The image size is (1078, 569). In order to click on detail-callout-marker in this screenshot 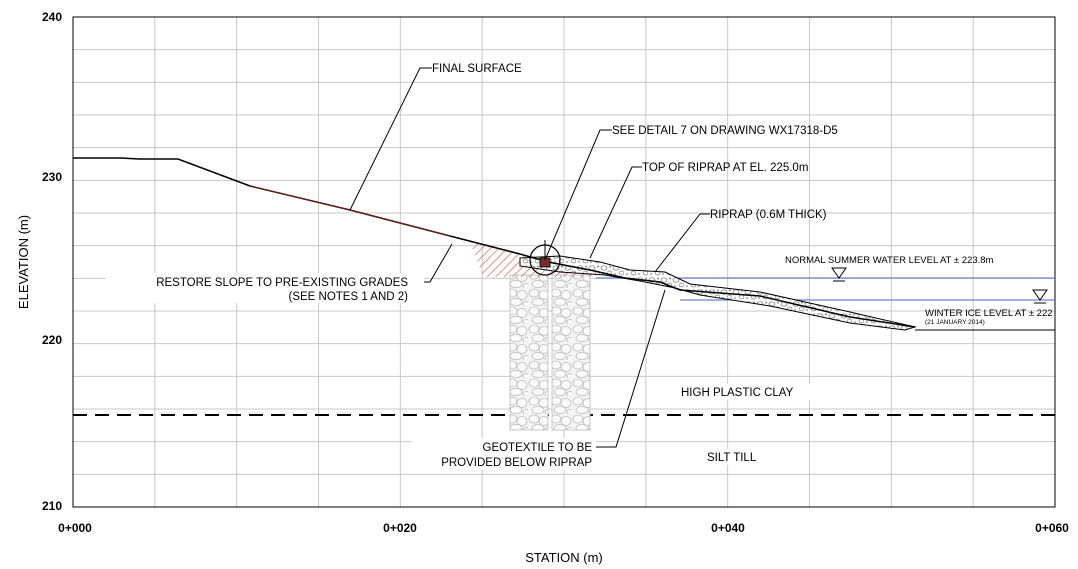, I will do `click(545, 262)`.